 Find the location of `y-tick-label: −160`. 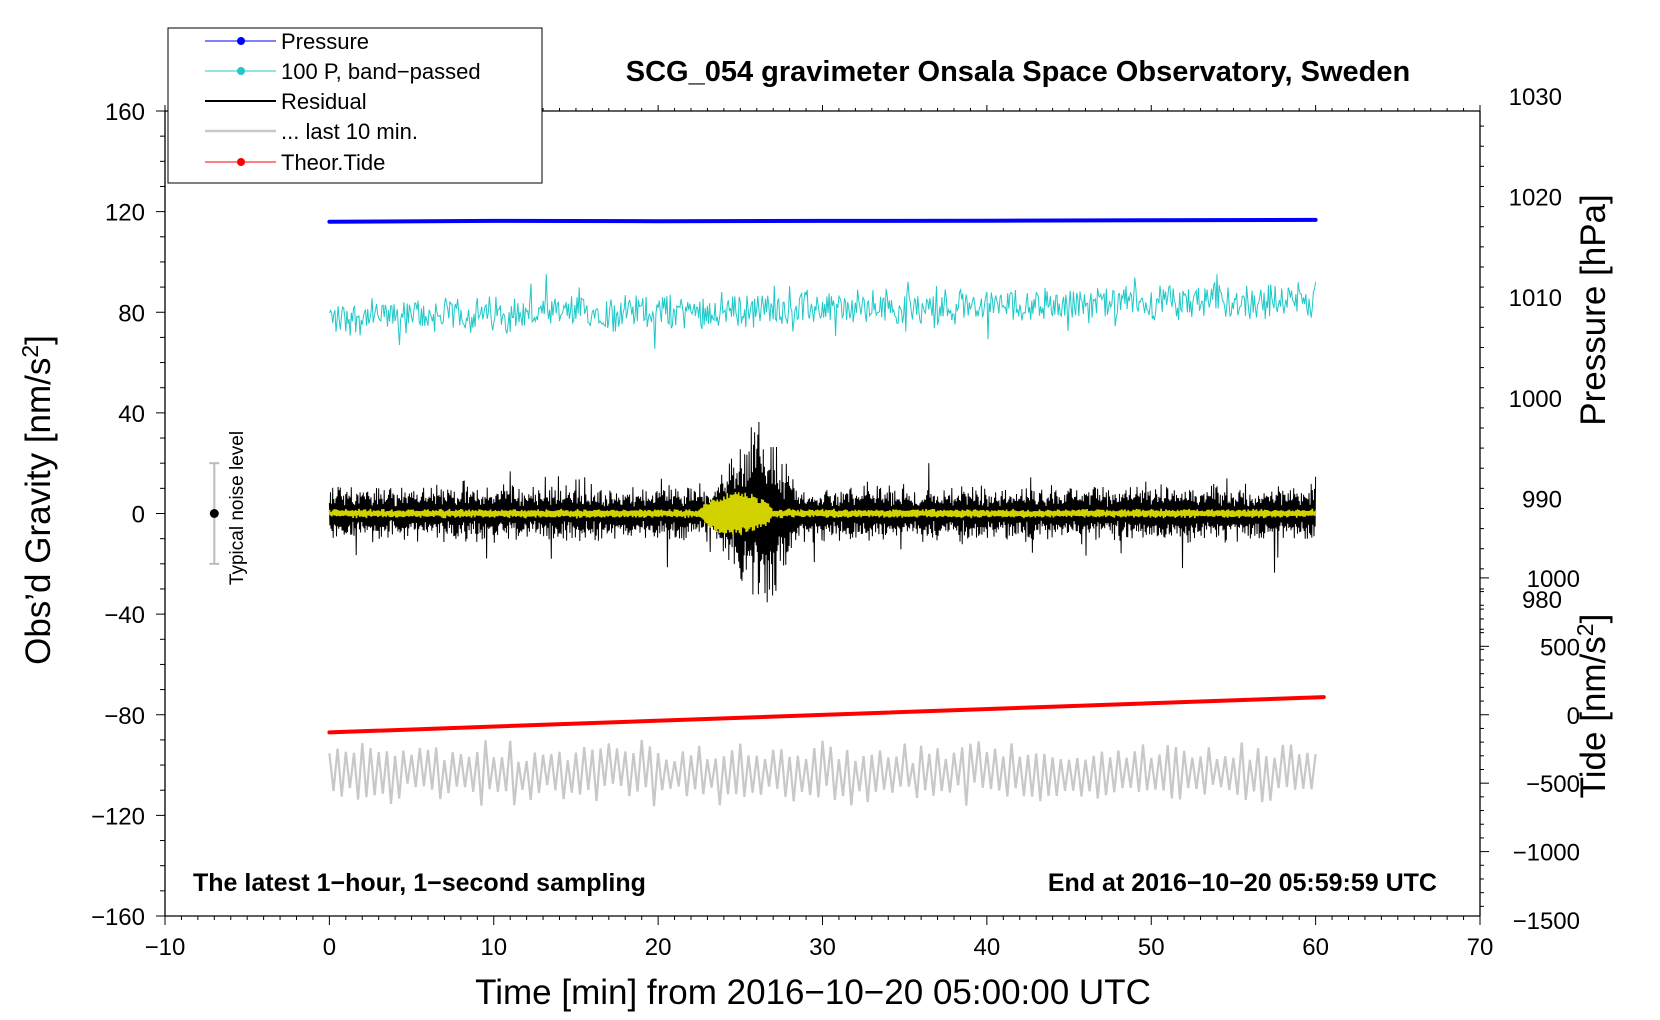

y-tick-label: −160 is located at coordinates (118, 917).